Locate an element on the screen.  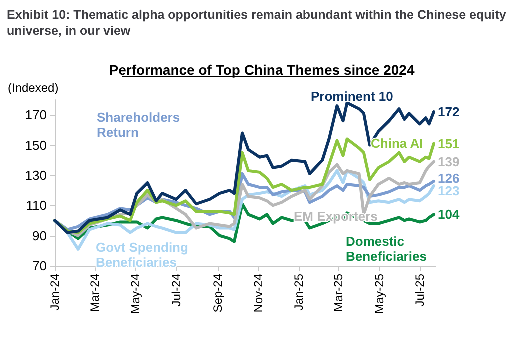
series-label: Domestic Beneficiaries is located at coordinates (386, 249).